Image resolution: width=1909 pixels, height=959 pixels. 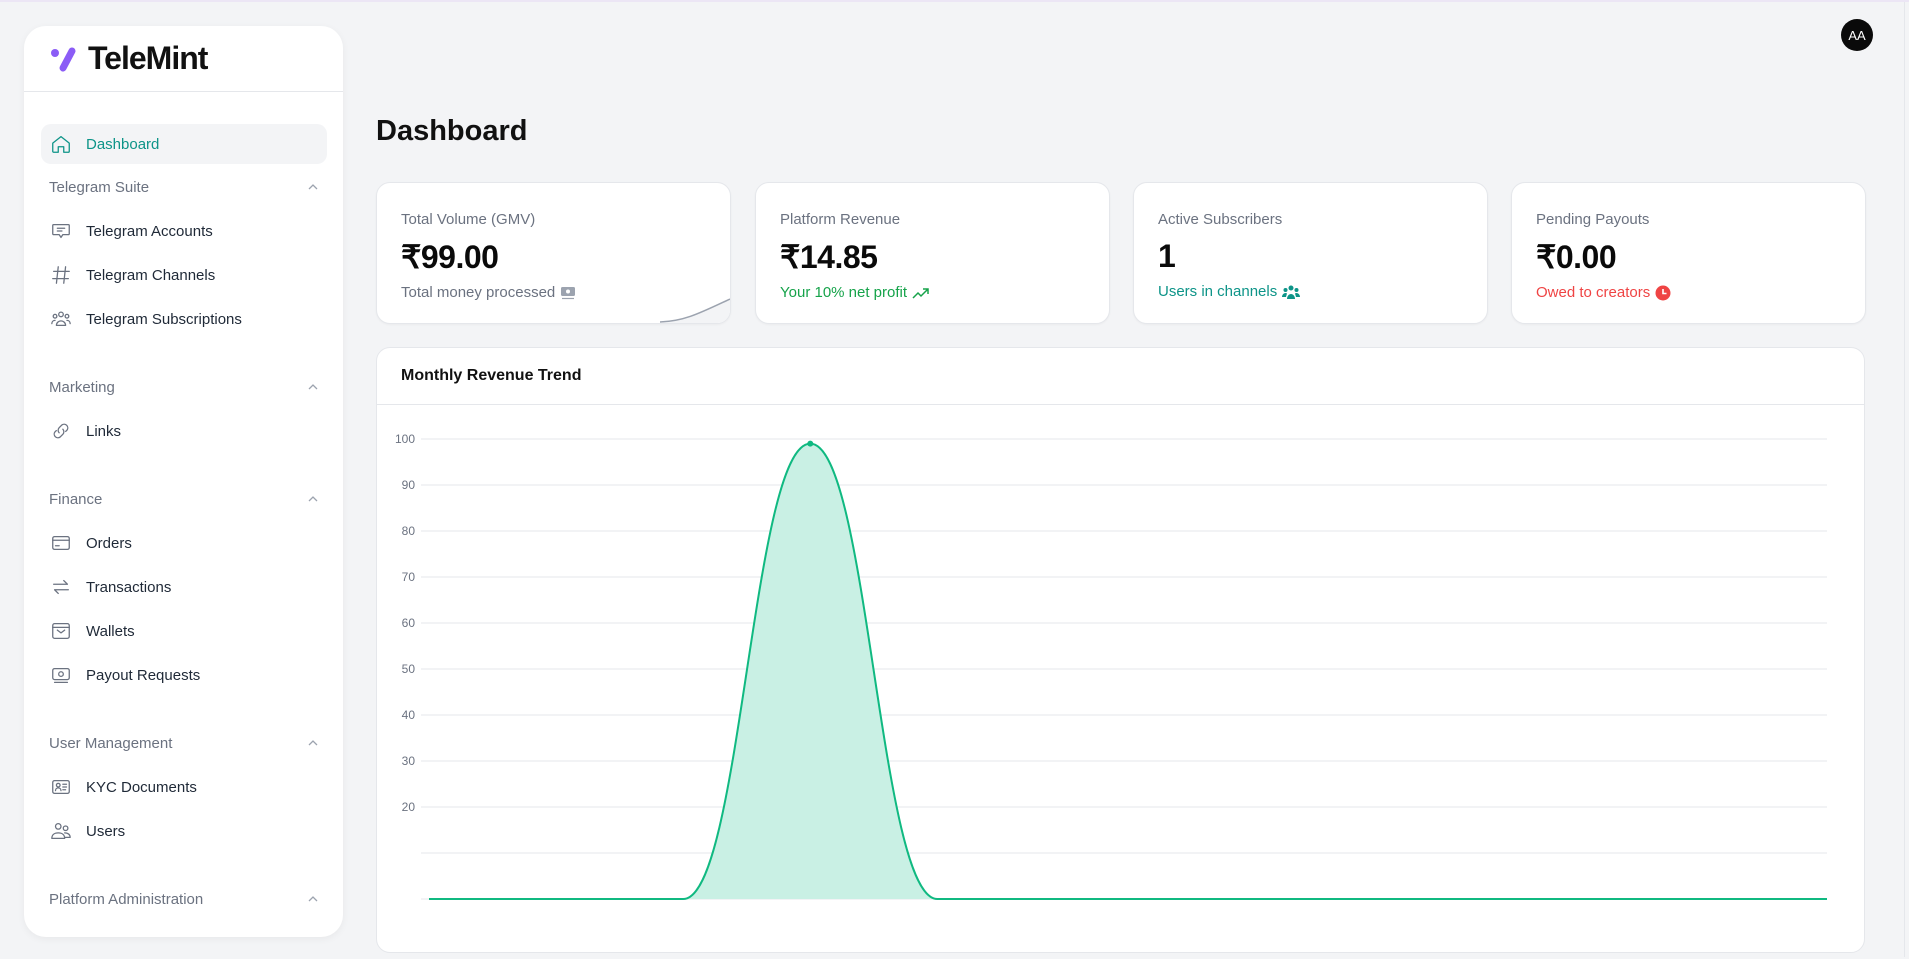 I want to click on credit-card-icon, so click(x=61, y=543).